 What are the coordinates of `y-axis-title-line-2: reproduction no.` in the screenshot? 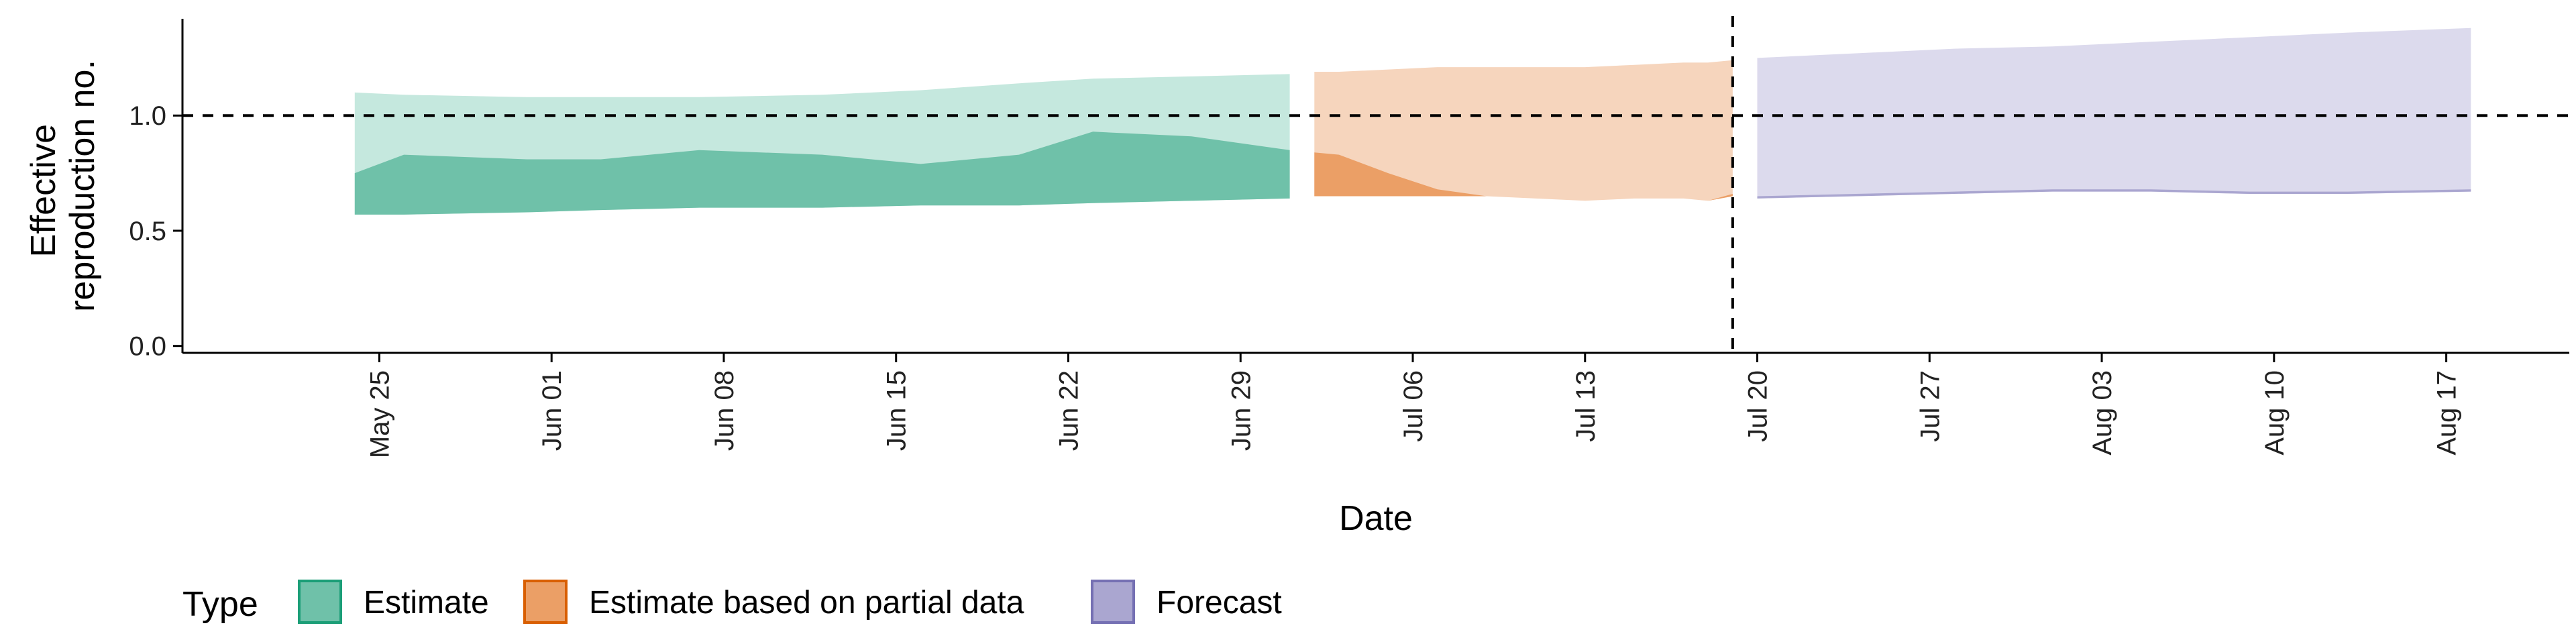 It's located at (82, 186).